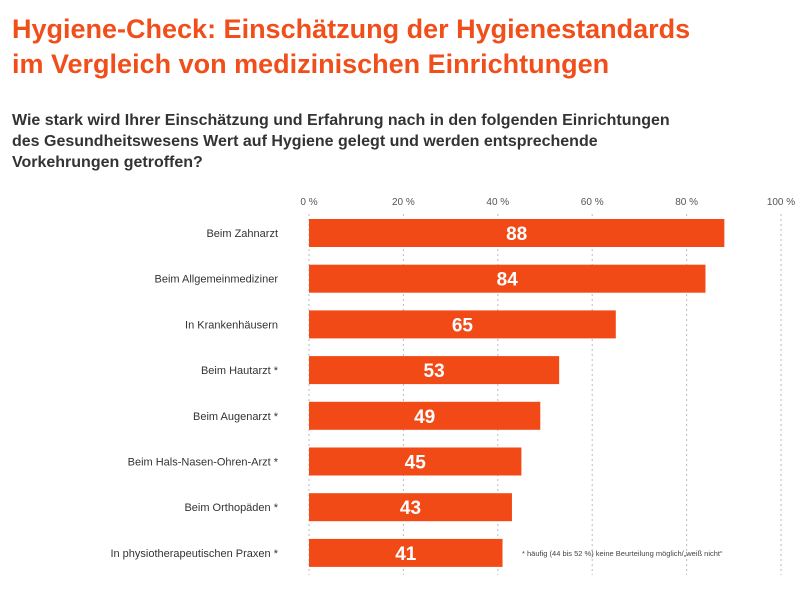 The height and width of the screenshot is (600, 800). What do you see at coordinates (403, 202) in the screenshot?
I see `x-tick-label: 20 %` at bounding box center [403, 202].